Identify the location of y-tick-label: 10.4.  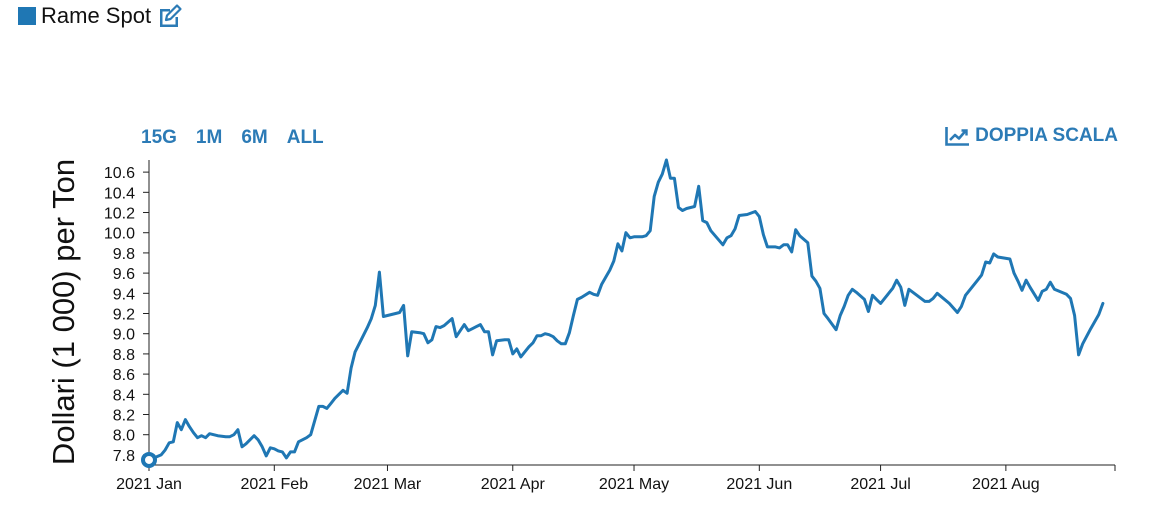
(119, 193).